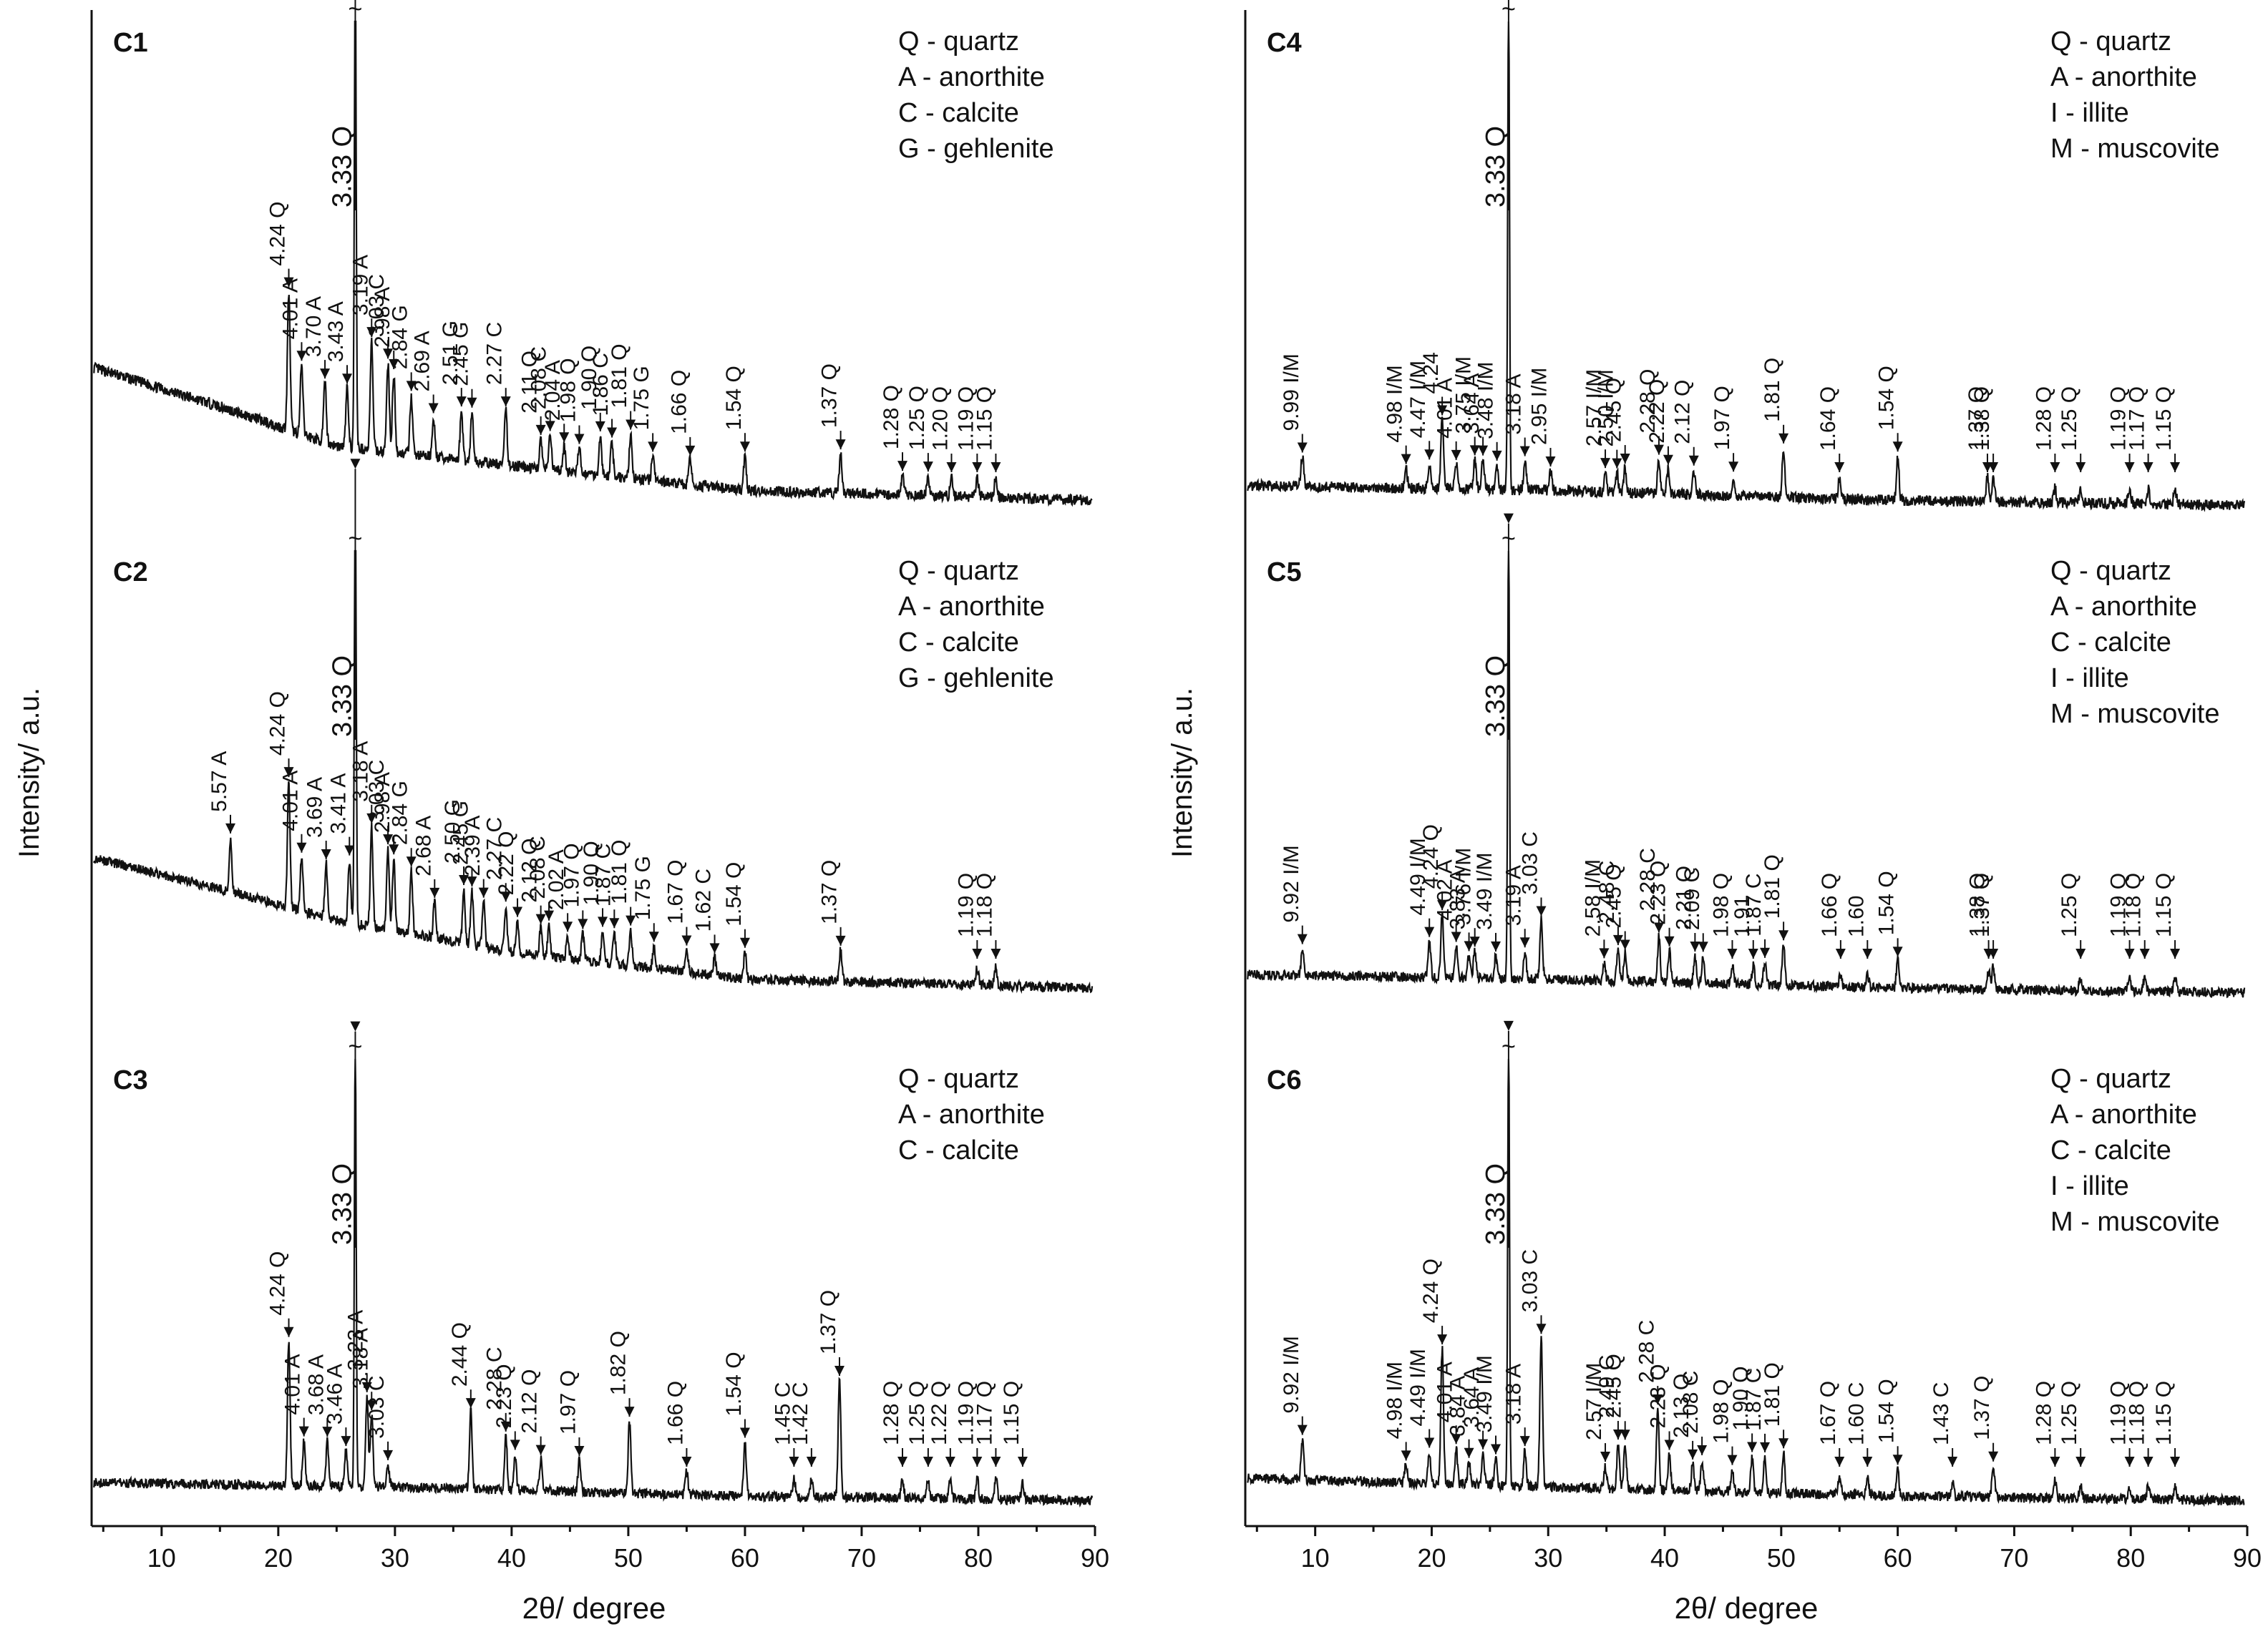 The width and height of the screenshot is (2268, 1642). I want to click on peak-label: 3.23 A, so click(356, 1340).